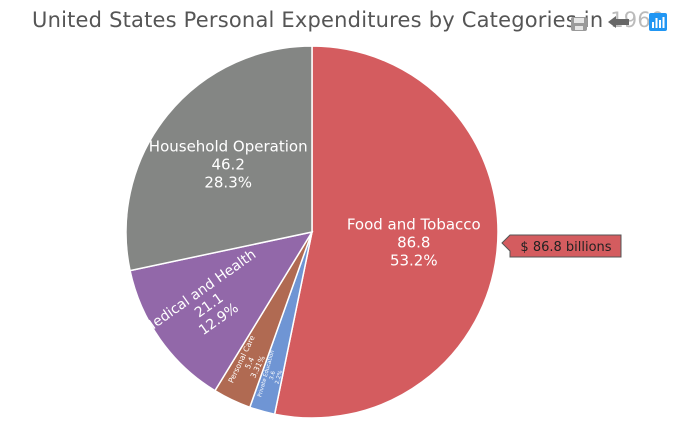 This screenshot has height=436, width=686. What do you see at coordinates (414, 225) in the screenshot?
I see `slice-label-name: Food and Tobacco` at bounding box center [414, 225].